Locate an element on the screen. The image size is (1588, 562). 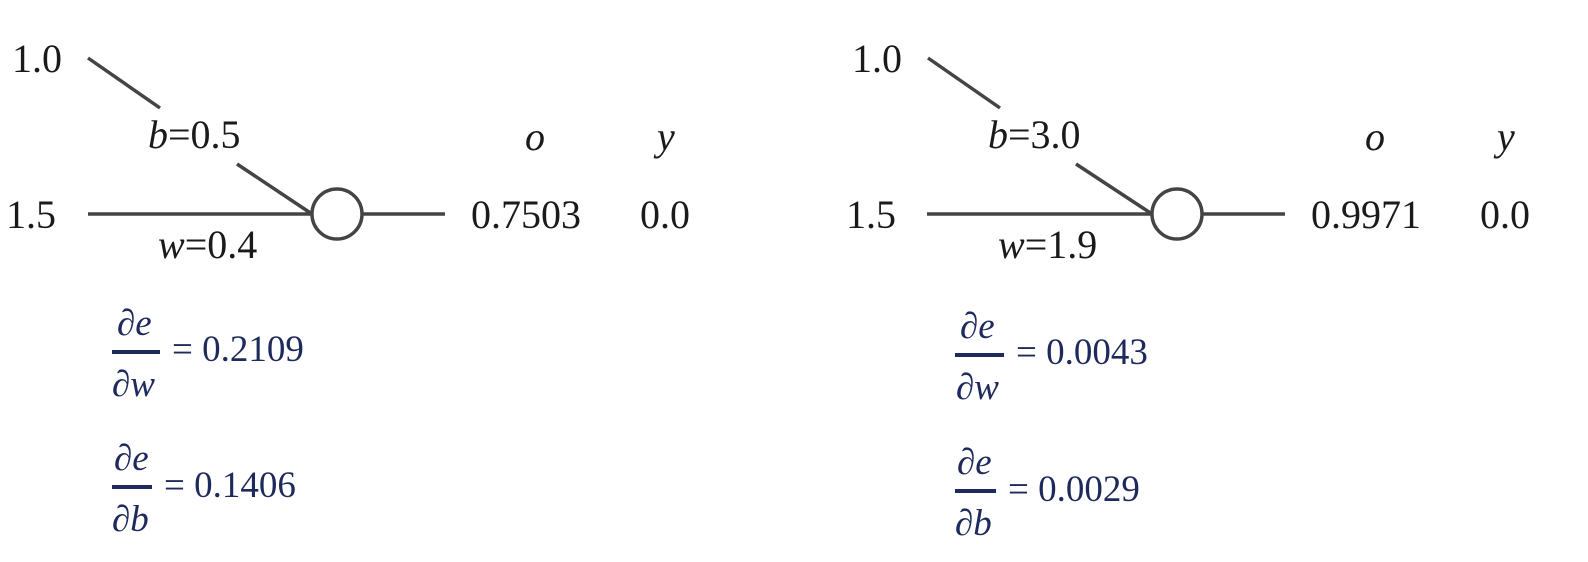
o-value: 0.9971 is located at coordinates (1366, 214).